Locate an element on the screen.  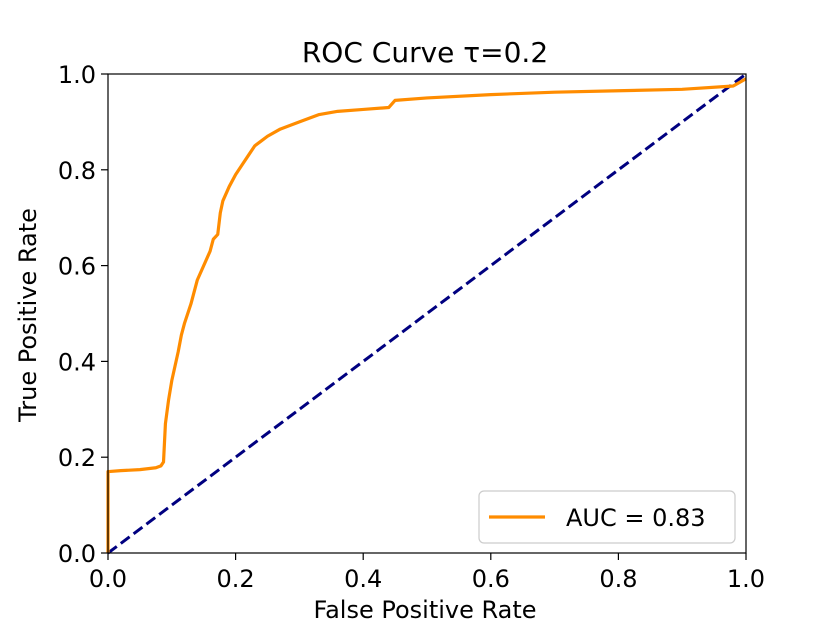
x-axis-label: False Positive Rate is located at coordinates (424, 609).